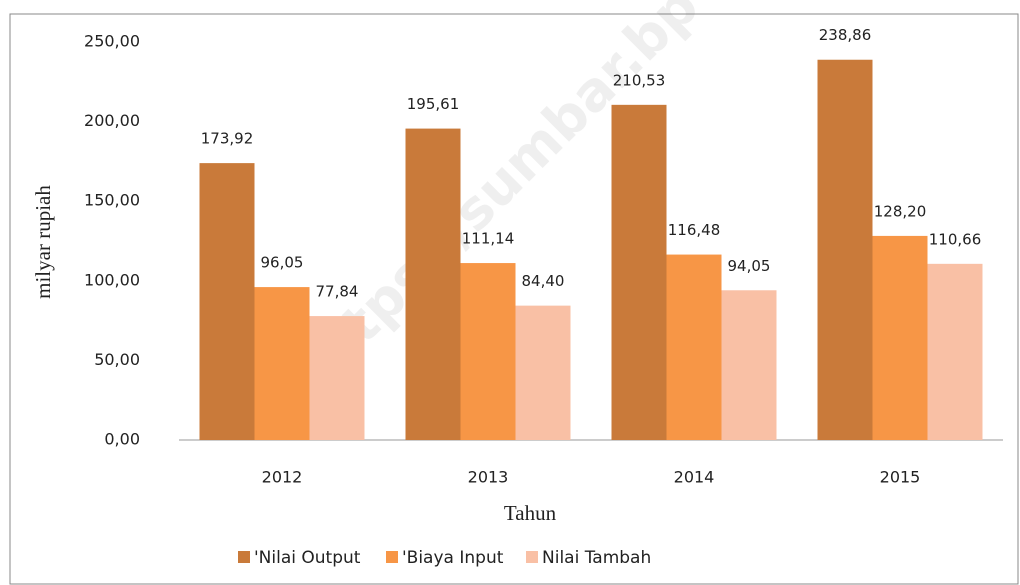 The height and width of the screenshot is (585, 1020). I want to click on data-label: 111,14, so click(488, 239).